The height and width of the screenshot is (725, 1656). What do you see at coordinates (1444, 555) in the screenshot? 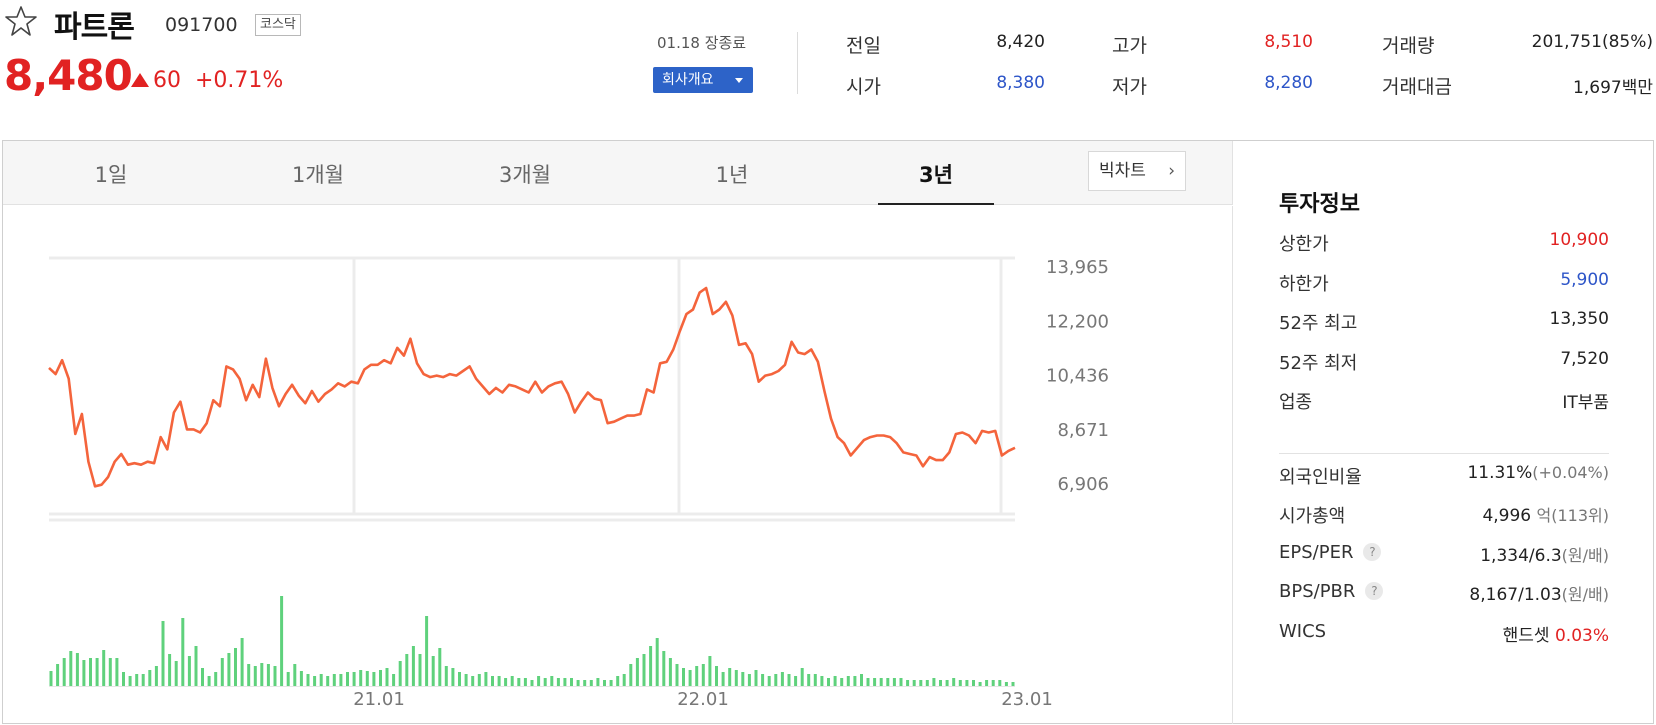
I see `eps-per-row: EPS/PER? 1,334/6.3(원/배)` at bounding box center [1444, 555].